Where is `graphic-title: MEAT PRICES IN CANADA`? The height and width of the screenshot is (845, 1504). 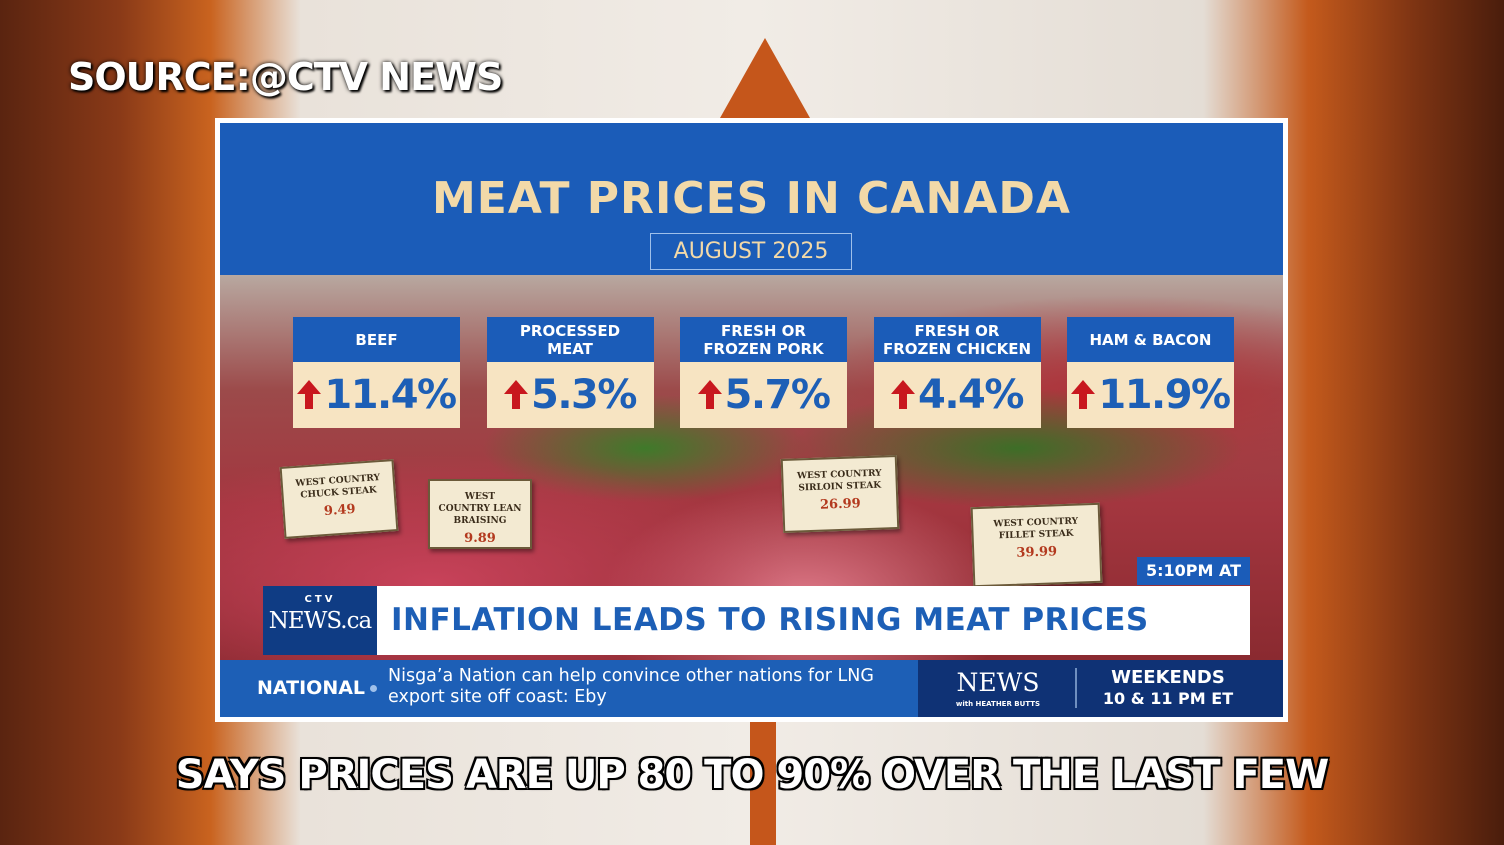 graphic-title: MEAT PRICES IN CANADA is located at coordinates (751, 198).